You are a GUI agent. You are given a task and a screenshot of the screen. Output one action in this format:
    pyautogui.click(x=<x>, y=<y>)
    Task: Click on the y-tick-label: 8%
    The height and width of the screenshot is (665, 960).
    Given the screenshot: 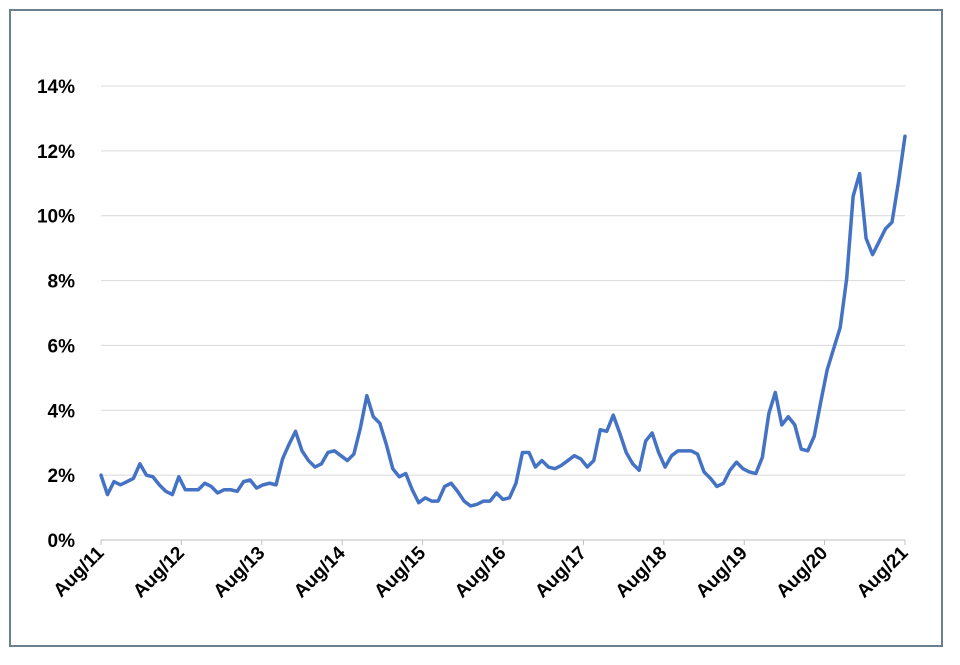 What is the action you would take?
    pyautogui.click(x=62, y=282)
    